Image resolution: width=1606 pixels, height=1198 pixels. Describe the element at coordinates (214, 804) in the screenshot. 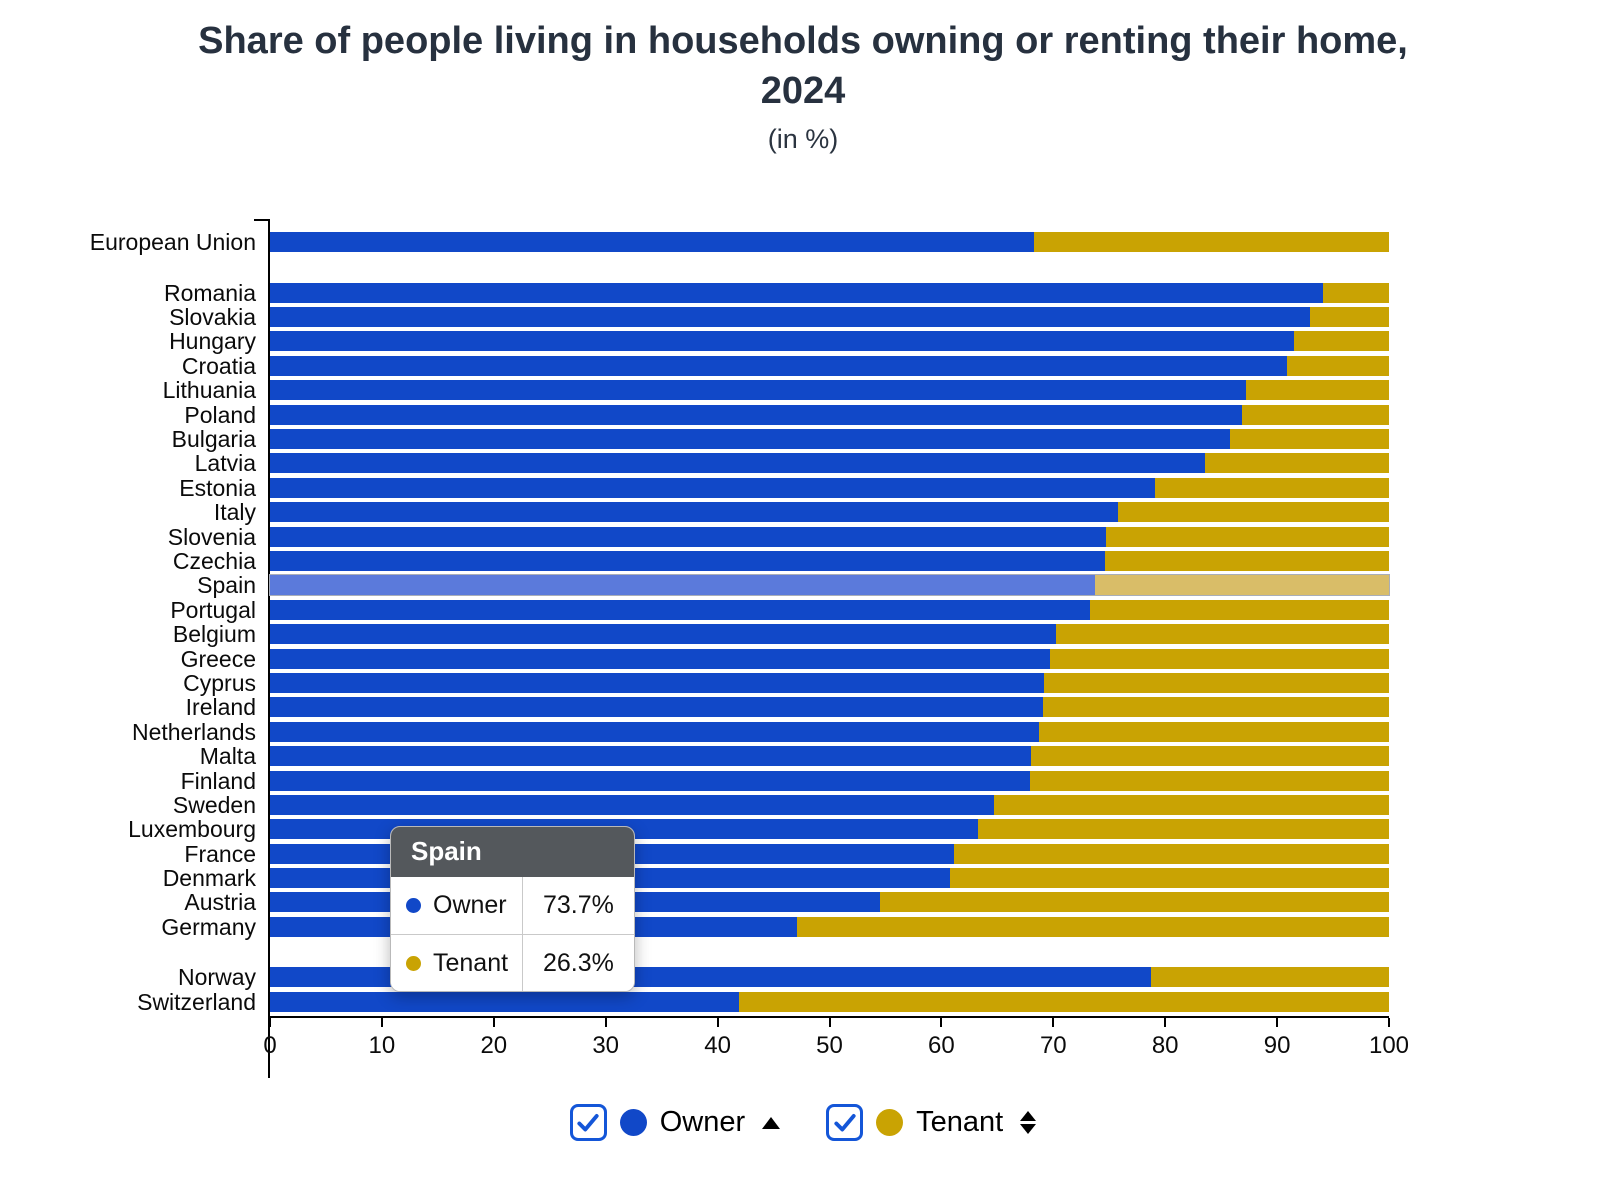

I see `country-label: Sweden` at that location.